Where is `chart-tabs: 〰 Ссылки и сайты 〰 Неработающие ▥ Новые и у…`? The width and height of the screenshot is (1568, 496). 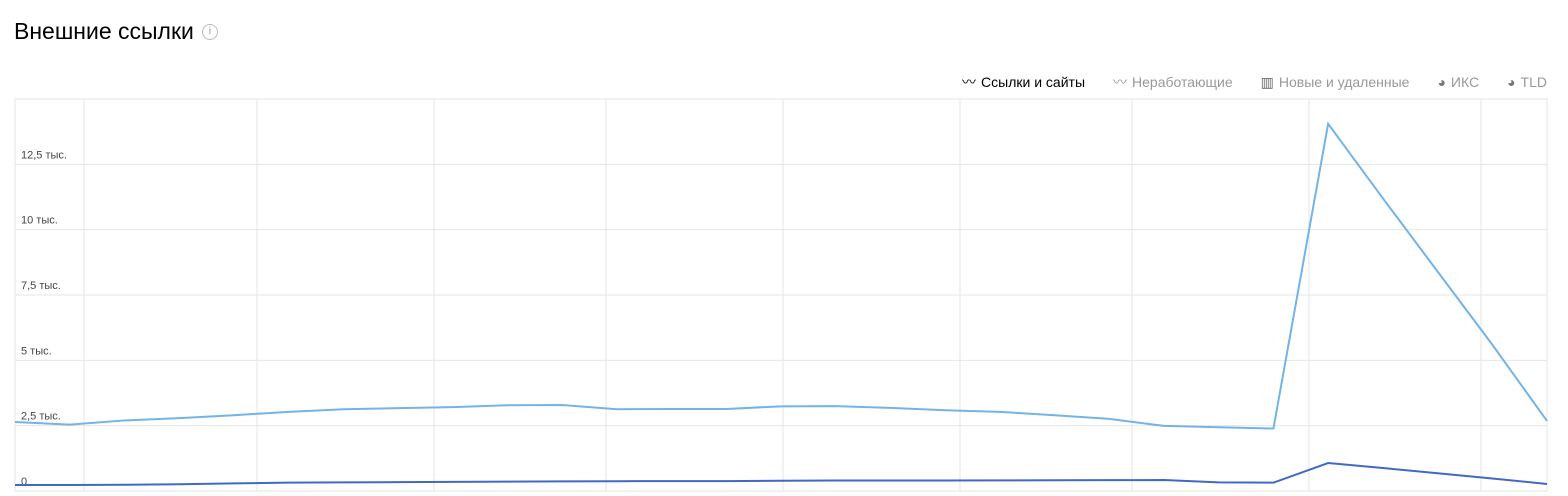
chart-tabs: 〰 Ссылки и сайты 〰 Неработающие ▥ Новые и у… is located at coordinates (1254, 82).